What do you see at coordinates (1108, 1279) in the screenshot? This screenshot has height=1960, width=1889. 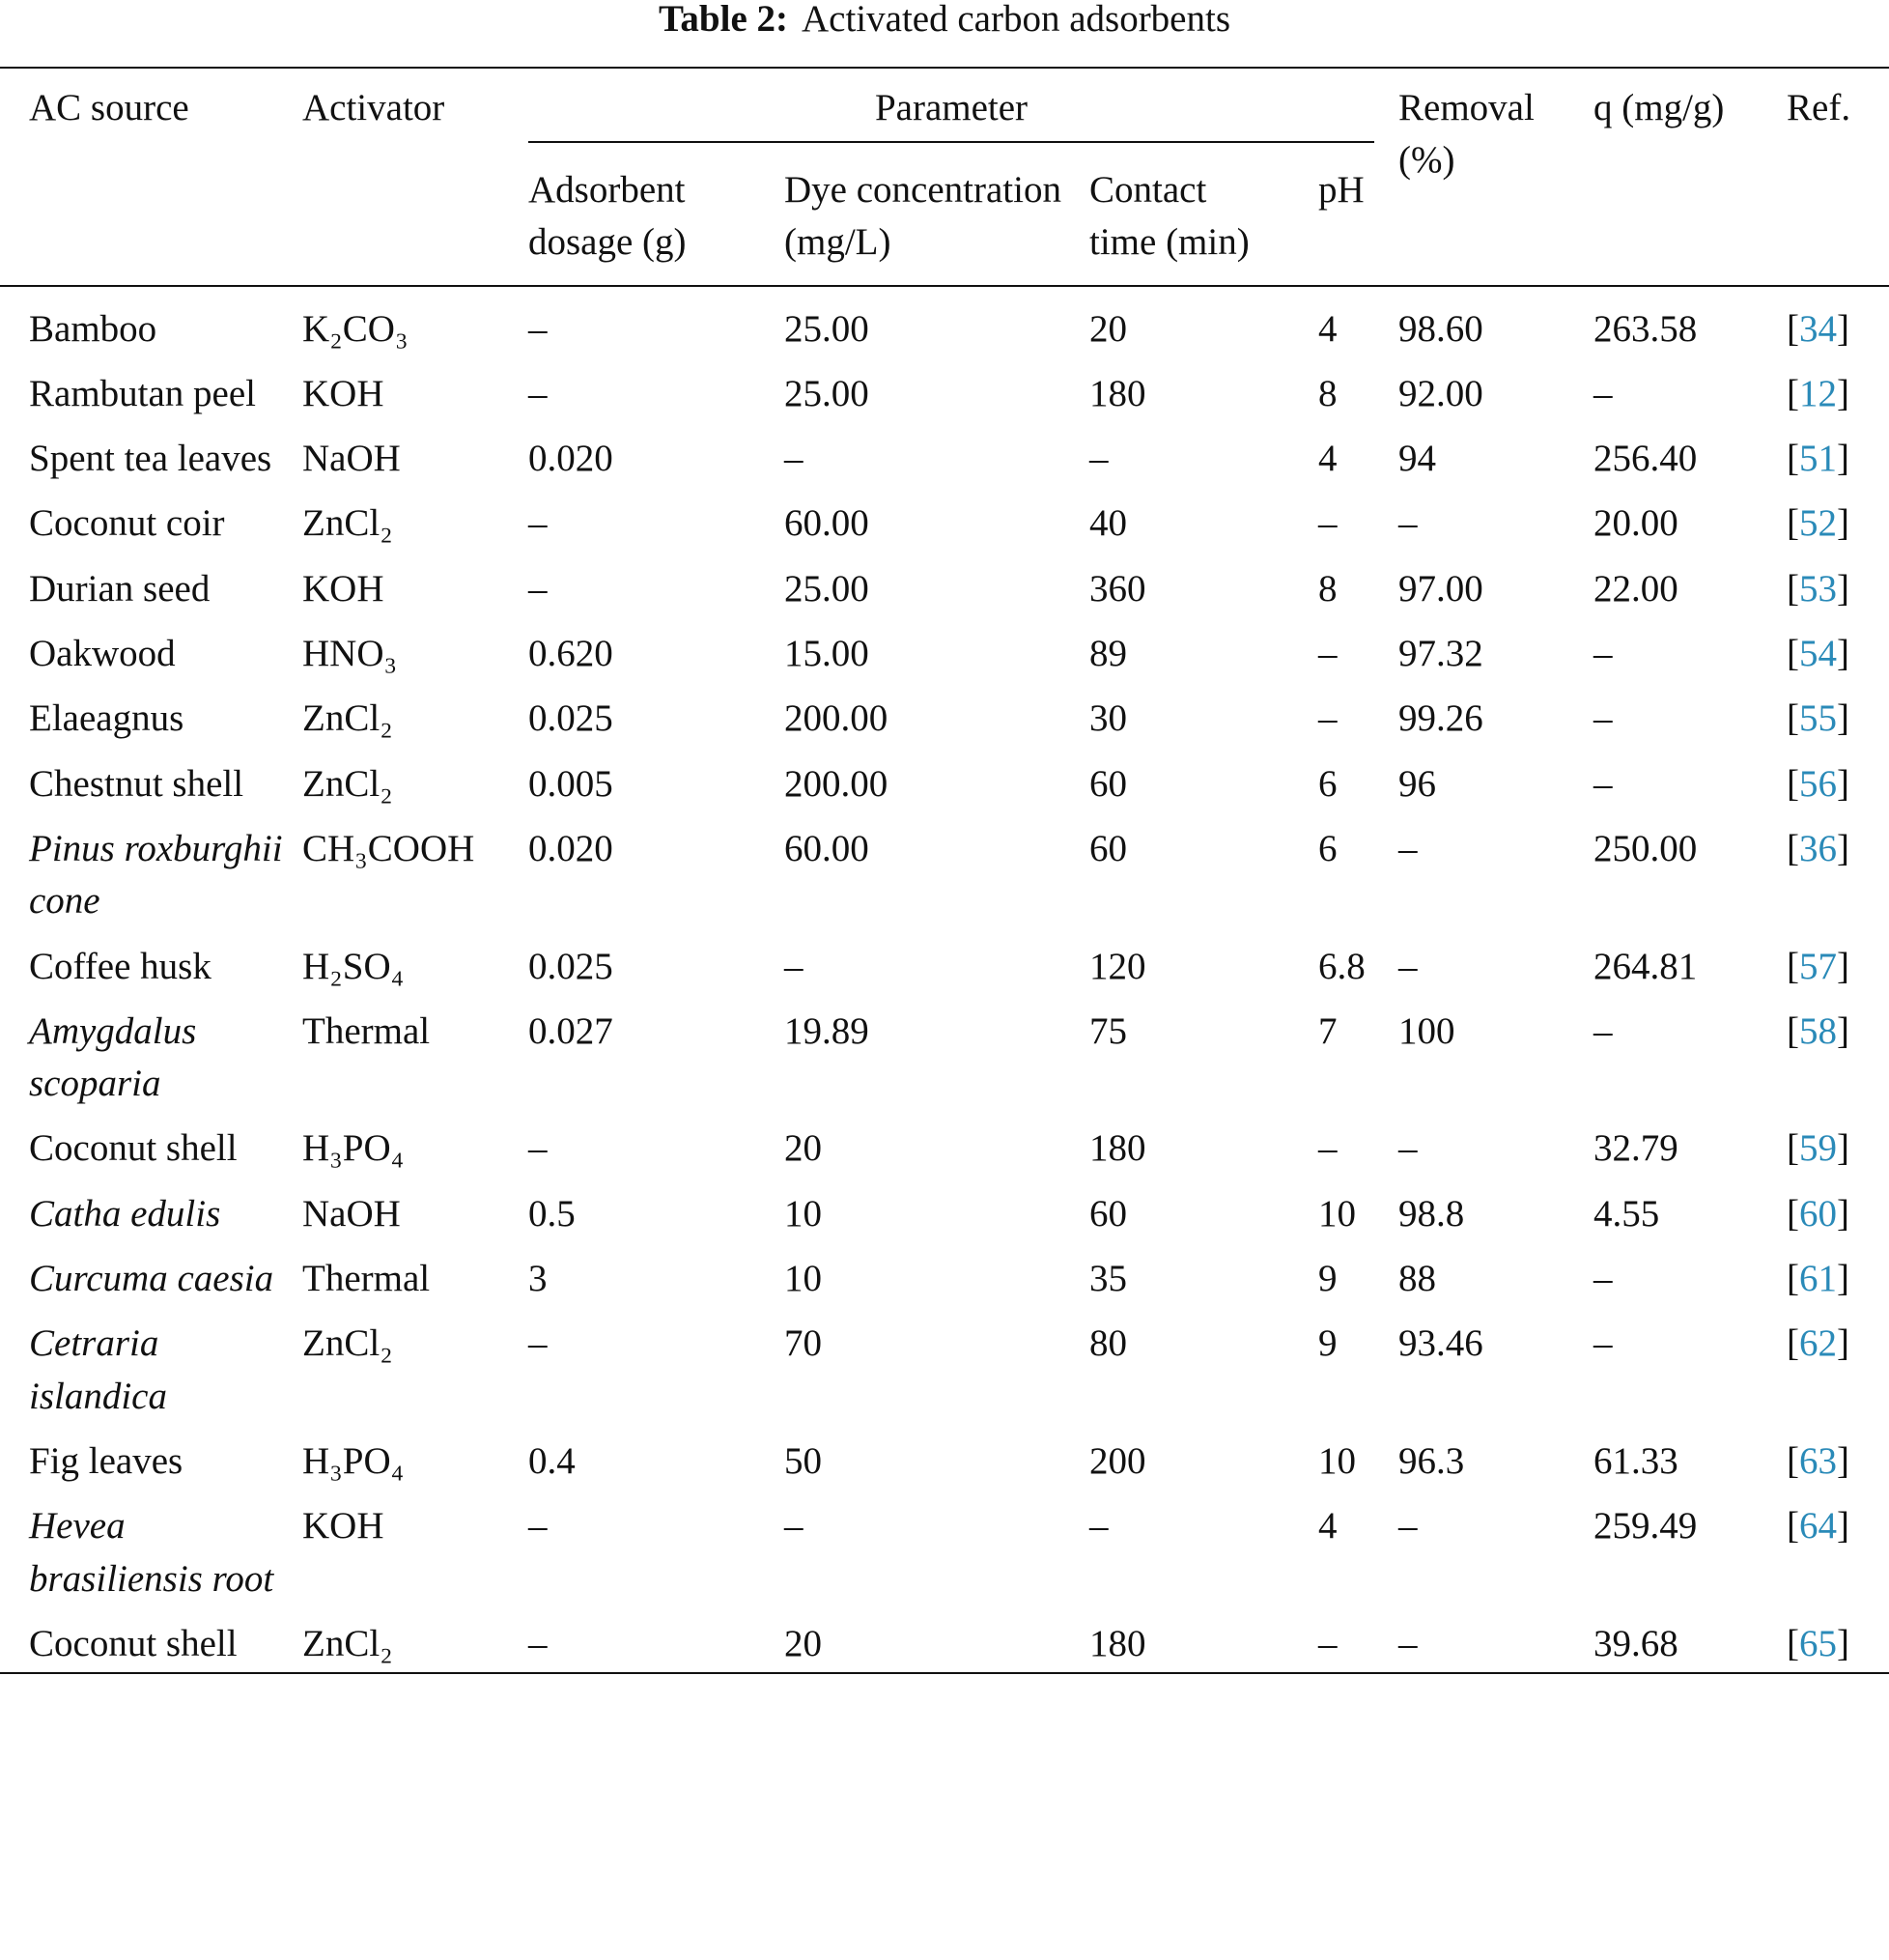 I see `data-cell: 35` at bounding box center [1108, 1279].